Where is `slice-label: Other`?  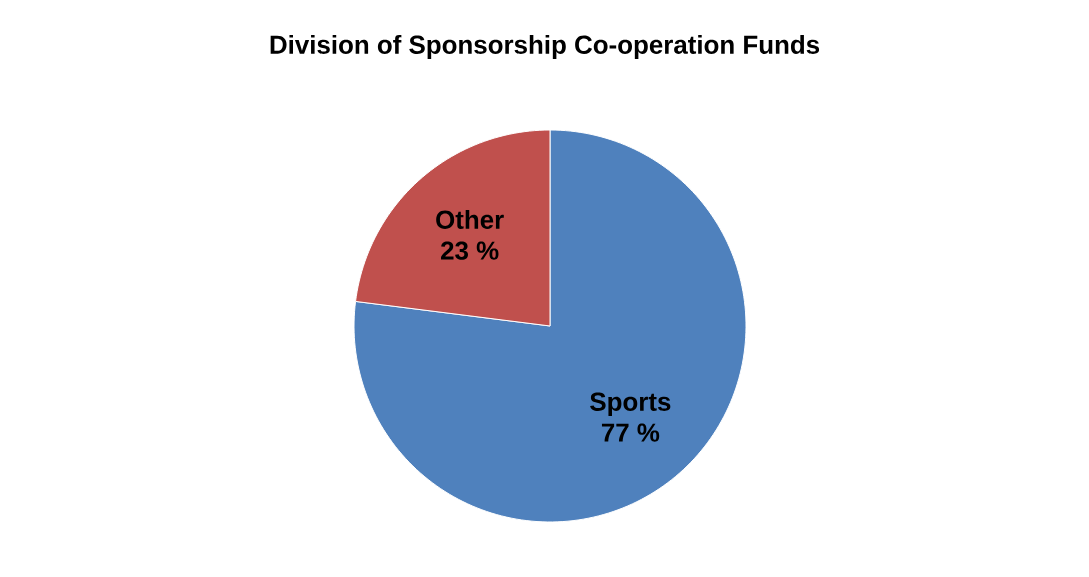
slice-label: Other is located at coordinates (470, 219).